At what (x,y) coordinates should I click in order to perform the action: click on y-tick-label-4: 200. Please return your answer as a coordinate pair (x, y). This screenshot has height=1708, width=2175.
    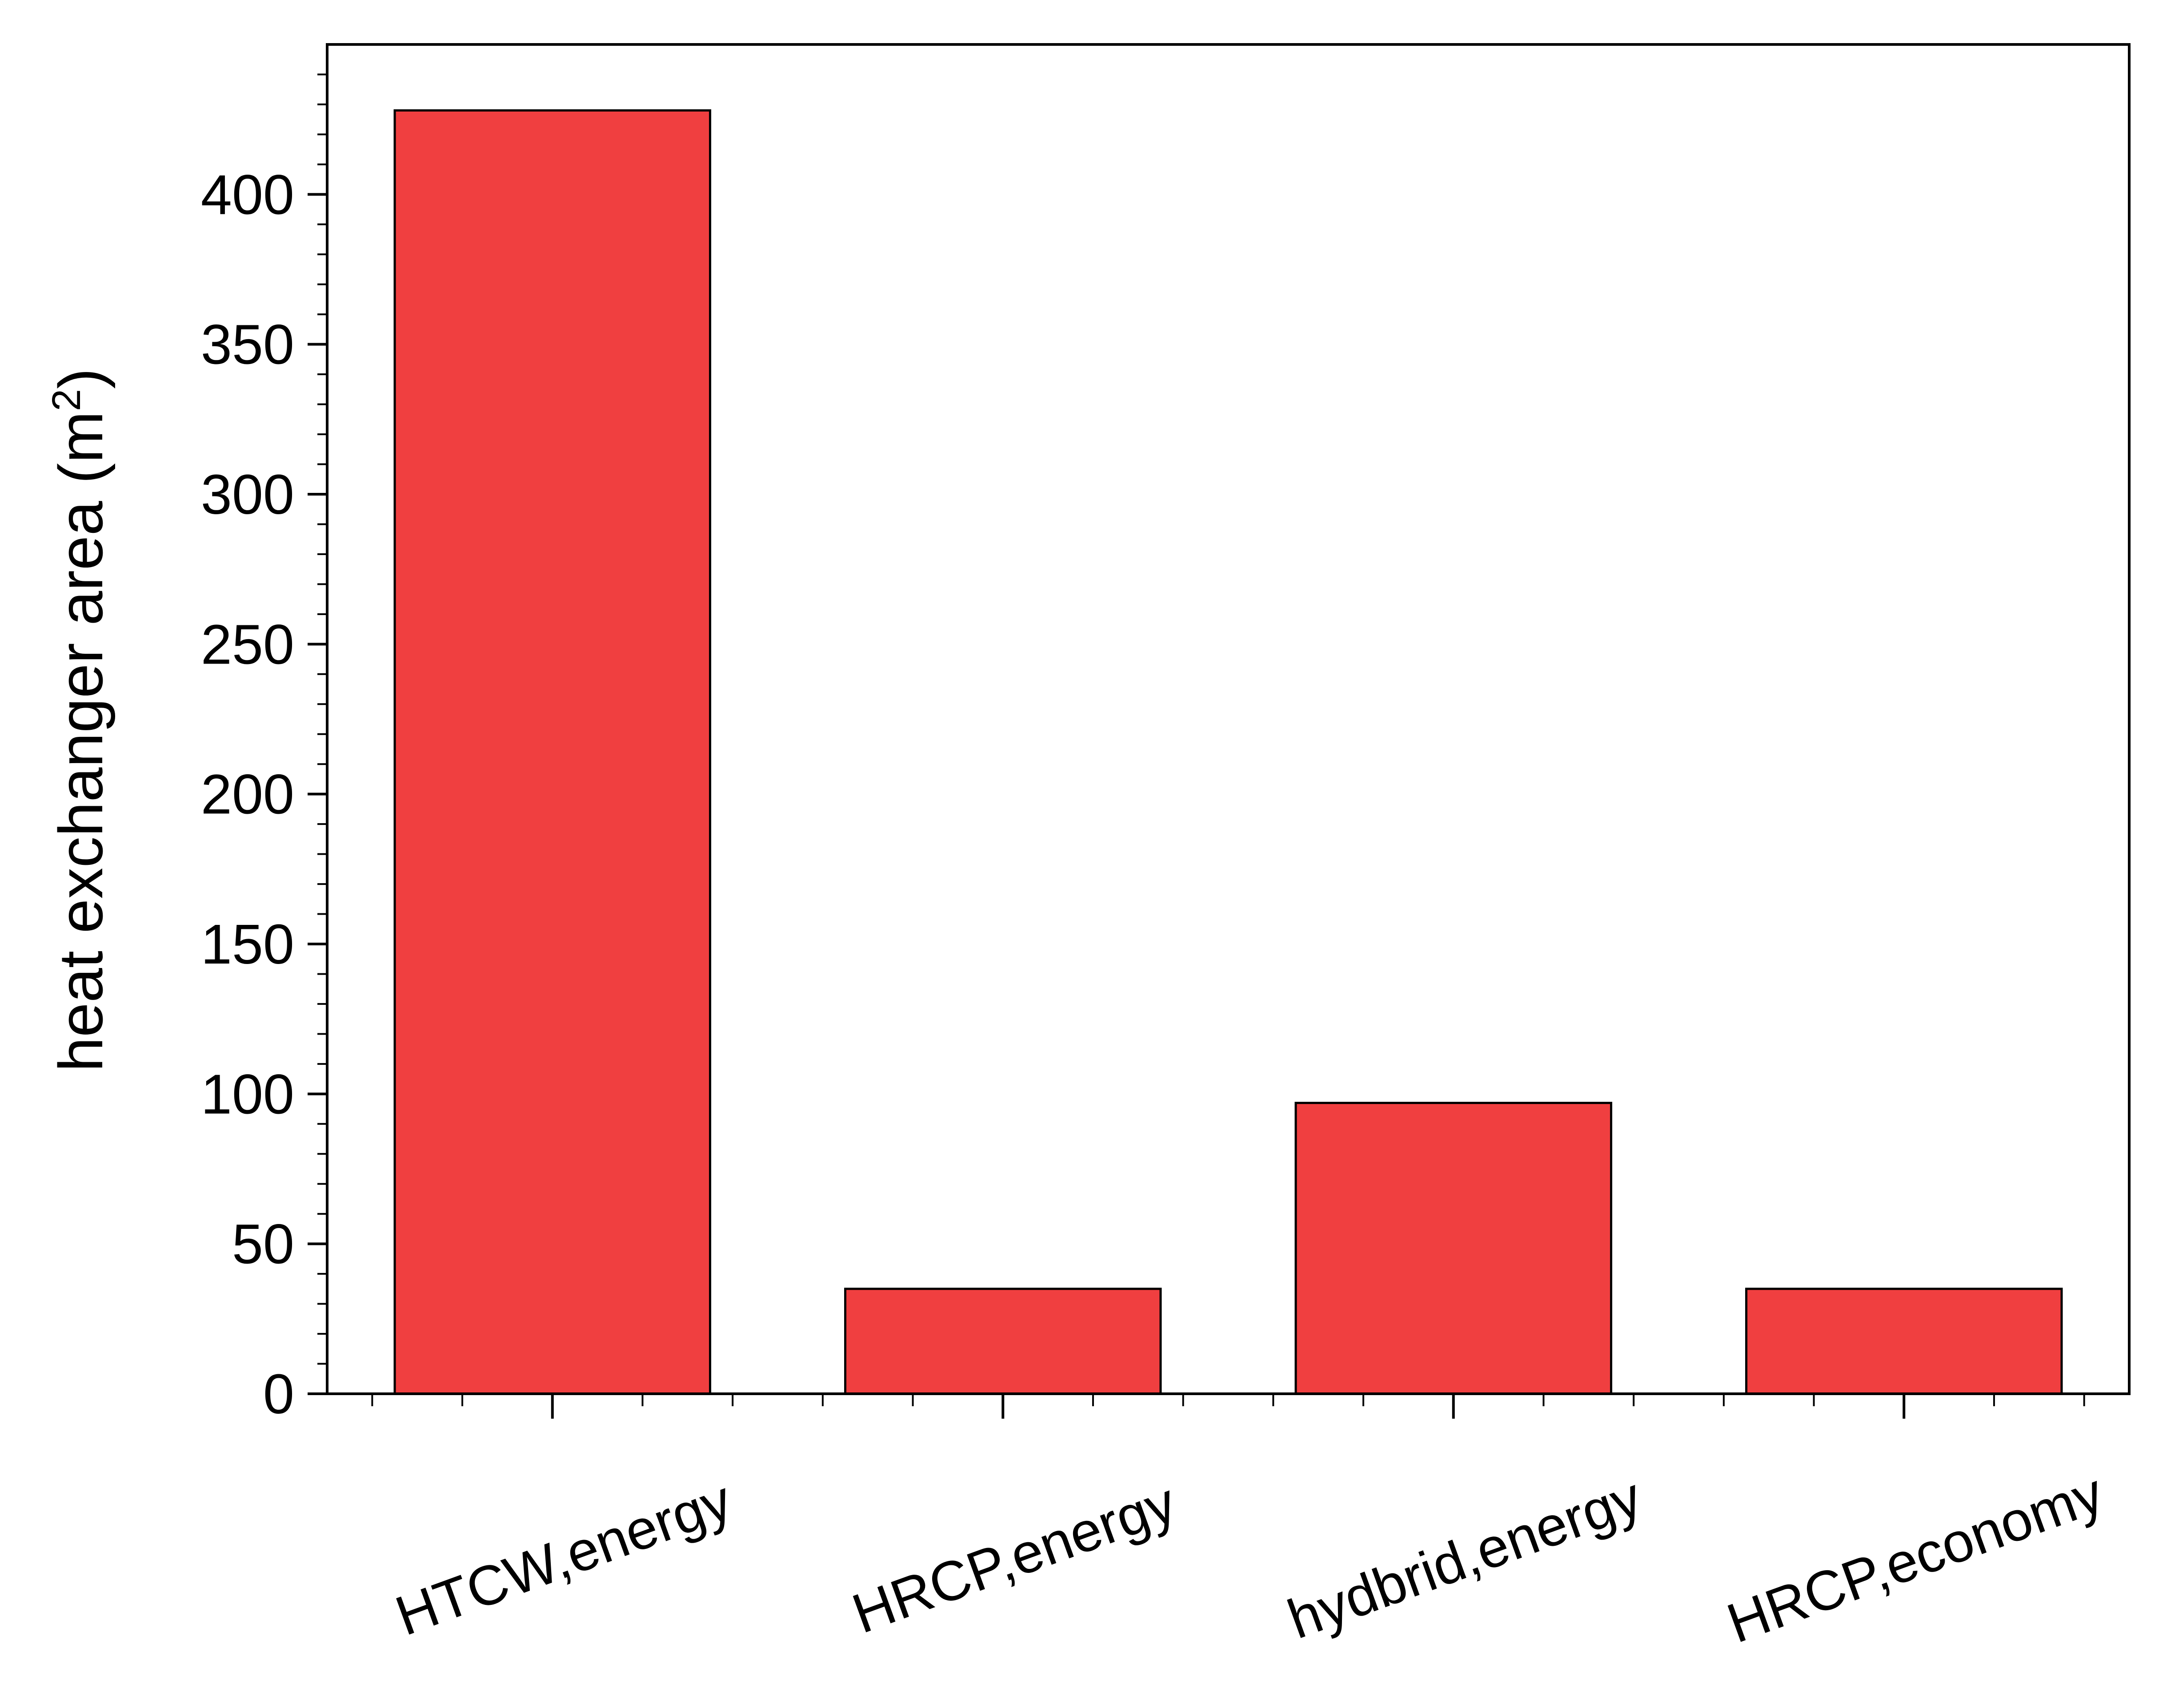
    Looking at the image, I should click on (248, 794).